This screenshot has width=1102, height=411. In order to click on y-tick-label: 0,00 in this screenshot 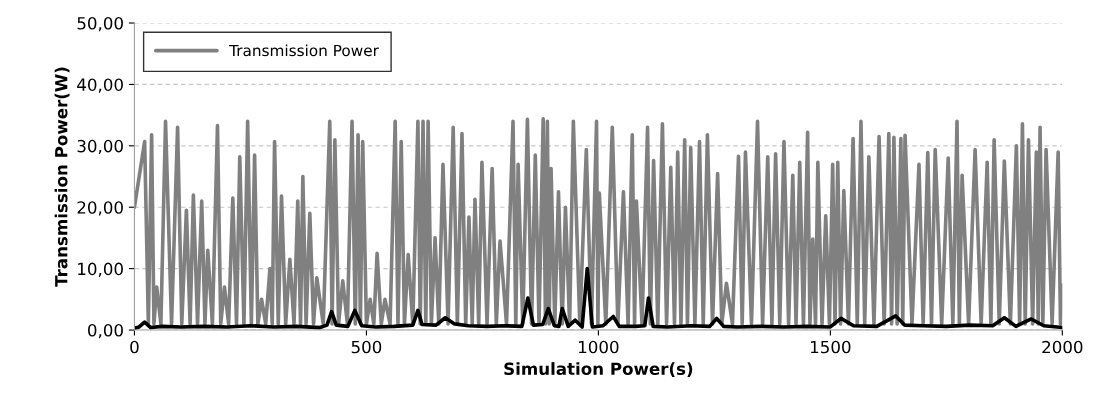, I will do `click(105, 331)`.